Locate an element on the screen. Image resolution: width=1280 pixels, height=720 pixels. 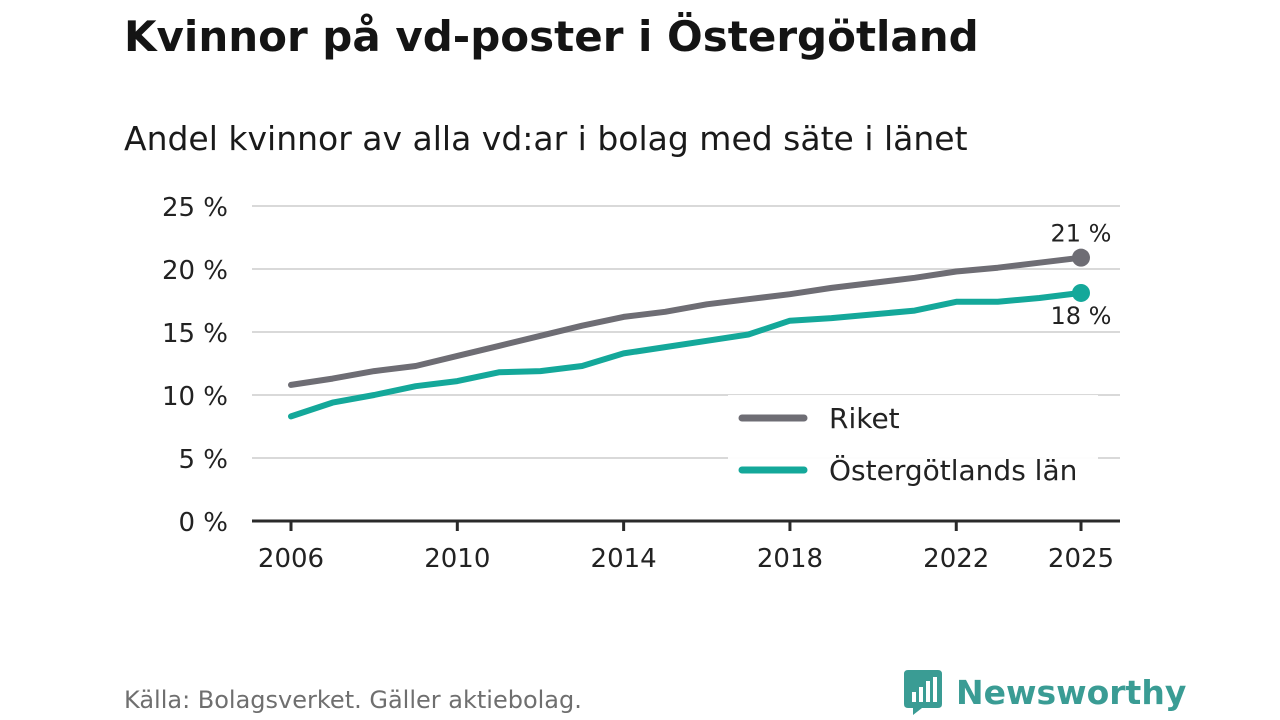
x-tick-label: 2018 is located at coordinates (790, 559).